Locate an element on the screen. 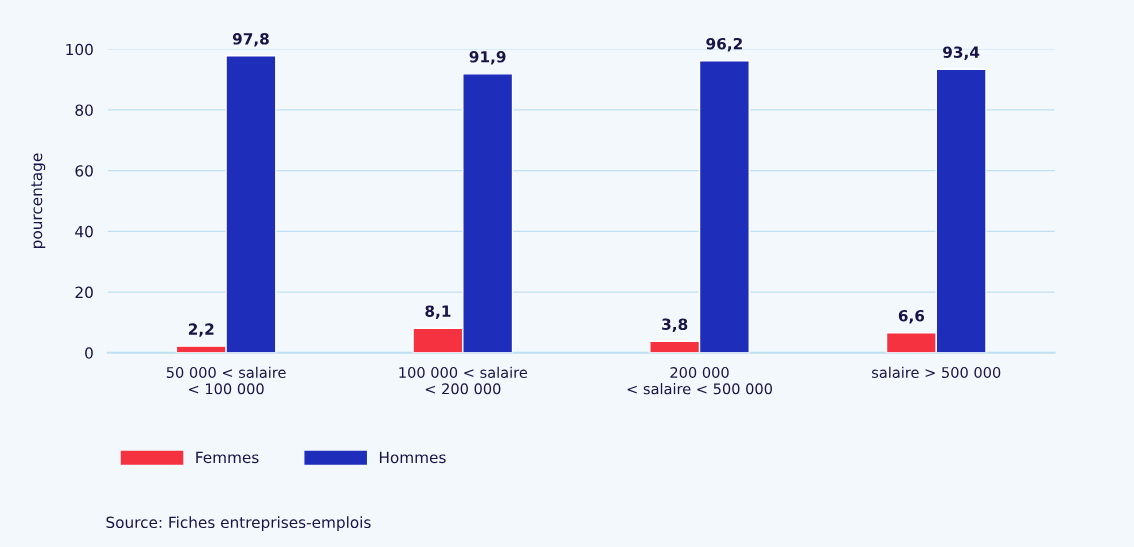 The width and height of the screenshot is (1134, 547). x-tick-label: 100 000 < salaire < 200 000 is located at coordinates (463, 380).